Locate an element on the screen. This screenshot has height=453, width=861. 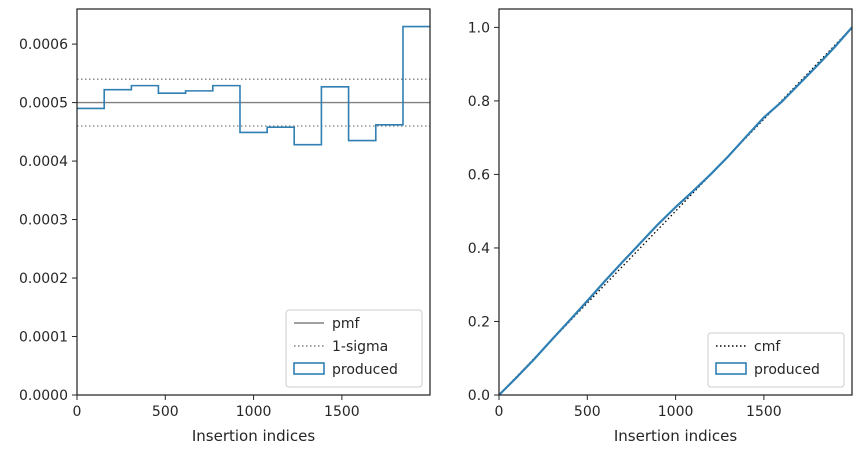
panel-2-x-tick-label: 500 is located at coordinates (587, 412).